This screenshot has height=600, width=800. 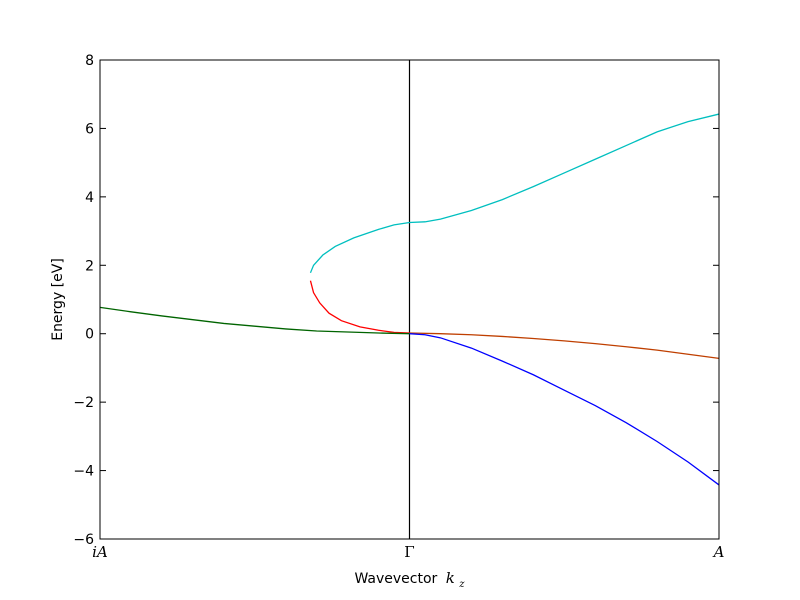 What do you see at coordinates (89, 266) in the screenshot?
I see `y-tick-label: 2` at bounding box center [89, 266].